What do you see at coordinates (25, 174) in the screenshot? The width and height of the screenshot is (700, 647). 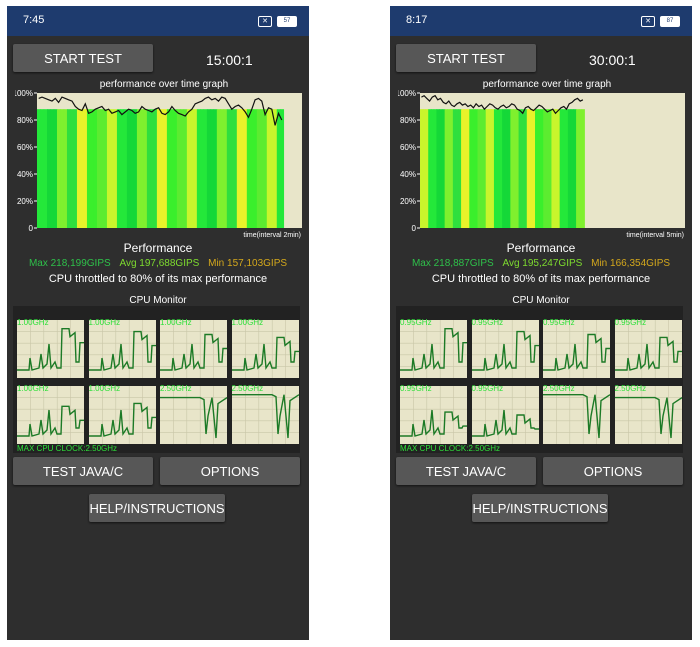 I see `y-tick-label: 40%` at bounding box center [25, 174].